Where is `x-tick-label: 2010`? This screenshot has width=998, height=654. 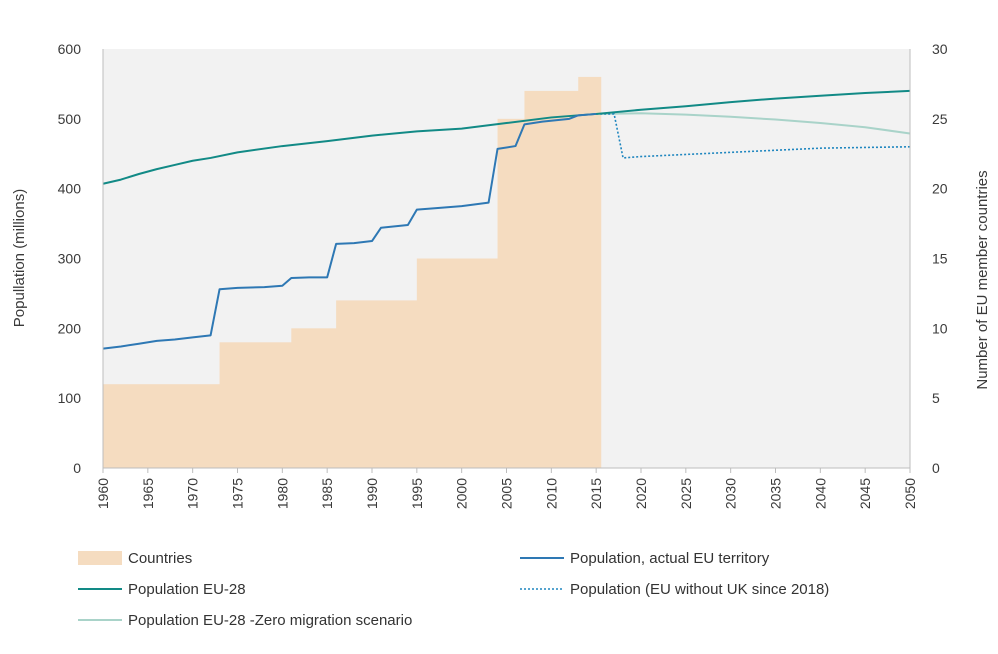
x-tick-label: 2010 is located at coordinates (551, 493).